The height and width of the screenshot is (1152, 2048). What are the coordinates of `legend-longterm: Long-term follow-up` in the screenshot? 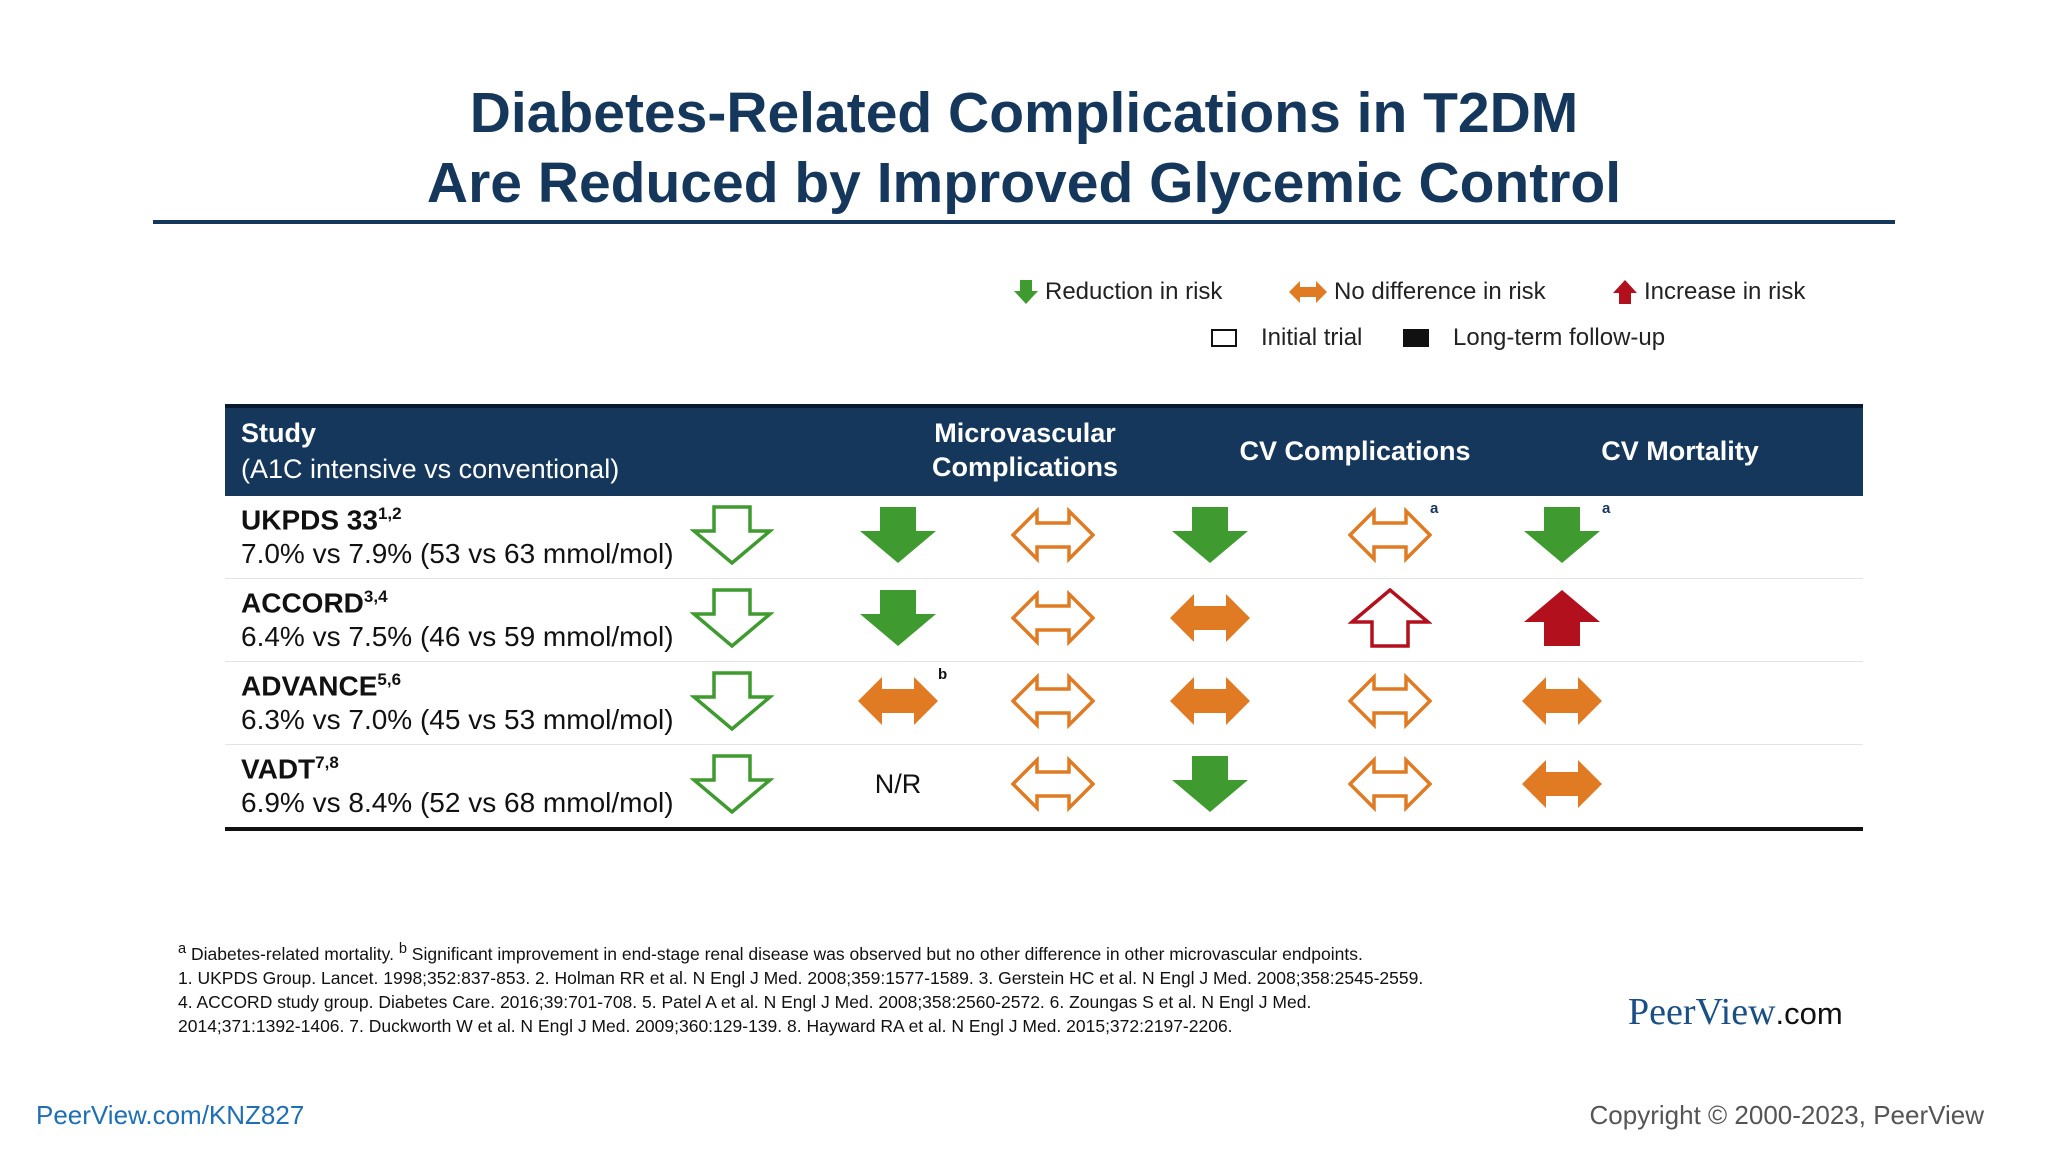 It's located at (1534, 338).